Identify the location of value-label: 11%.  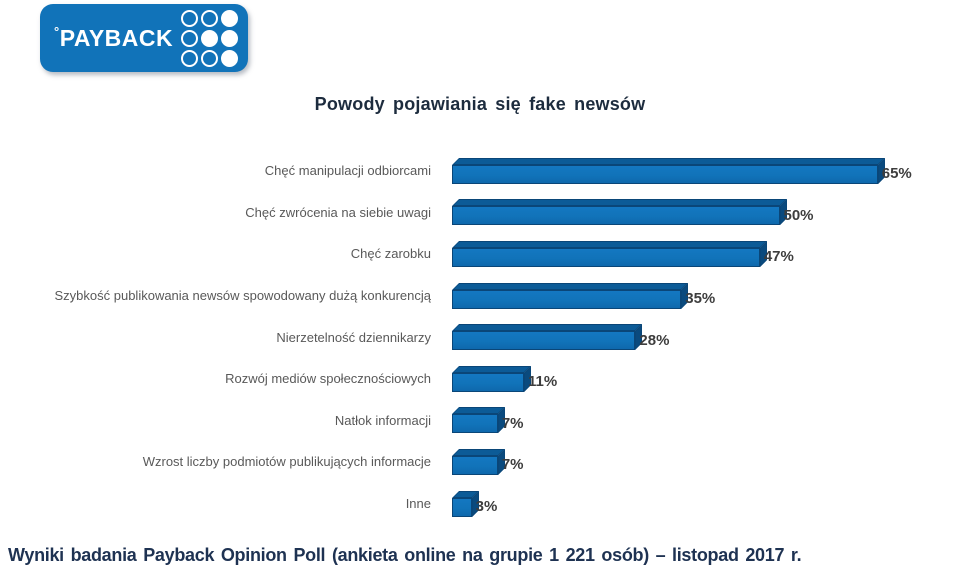
(543, 382).